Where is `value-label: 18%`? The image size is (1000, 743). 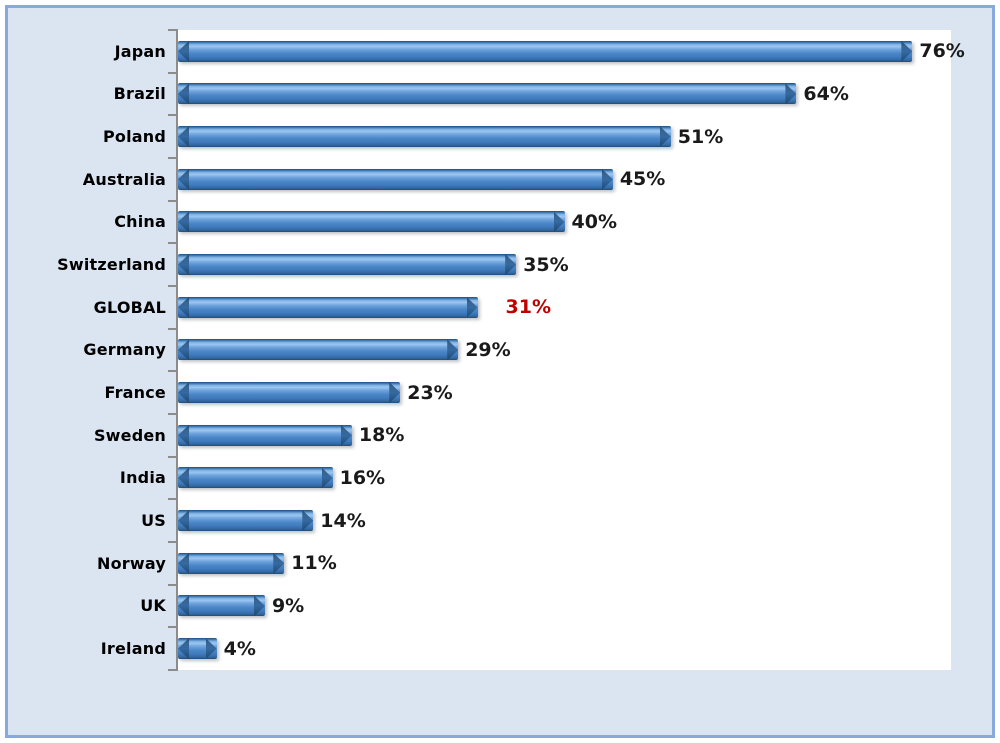
value-label: 18% is located at coordinates (381, 435).